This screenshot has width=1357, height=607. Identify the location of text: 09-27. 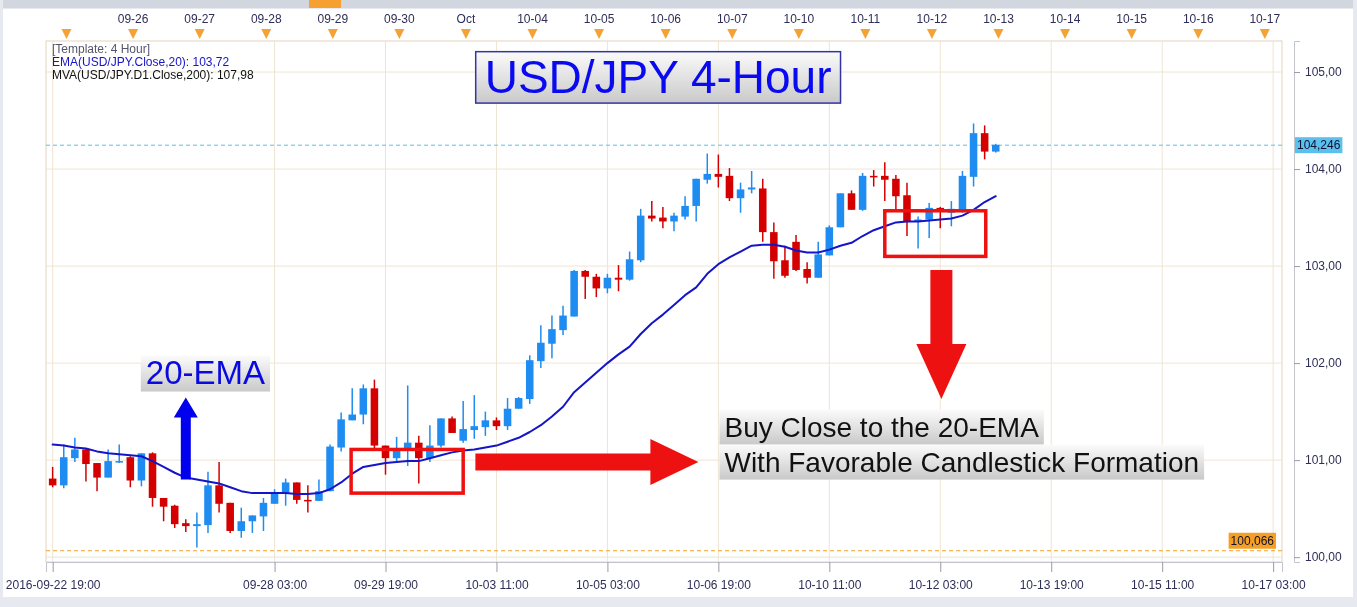
(200, 19).